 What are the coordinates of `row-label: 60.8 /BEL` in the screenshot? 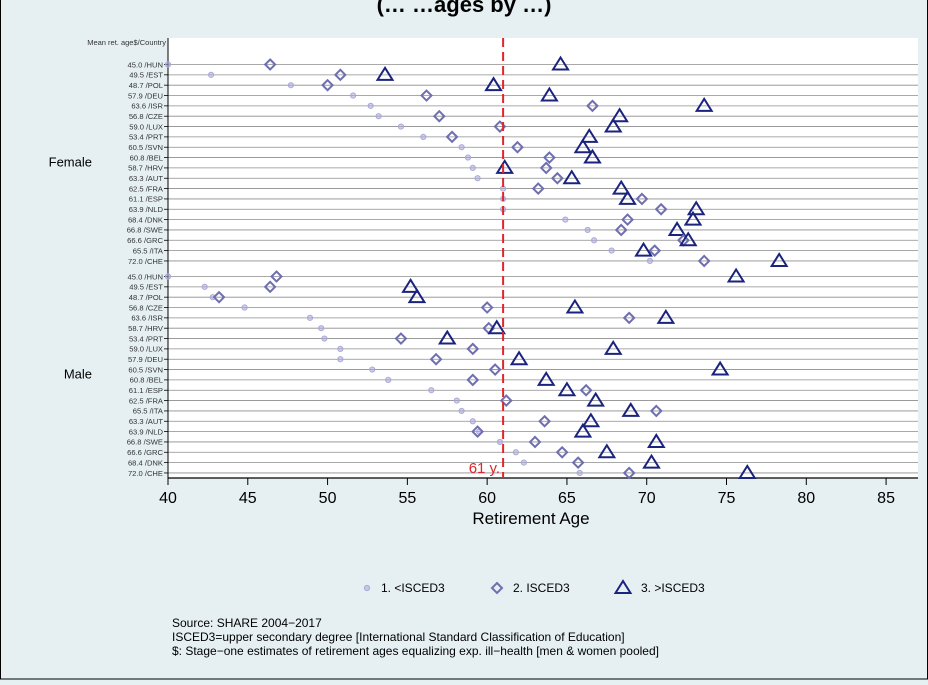 It's located at (146, 157).